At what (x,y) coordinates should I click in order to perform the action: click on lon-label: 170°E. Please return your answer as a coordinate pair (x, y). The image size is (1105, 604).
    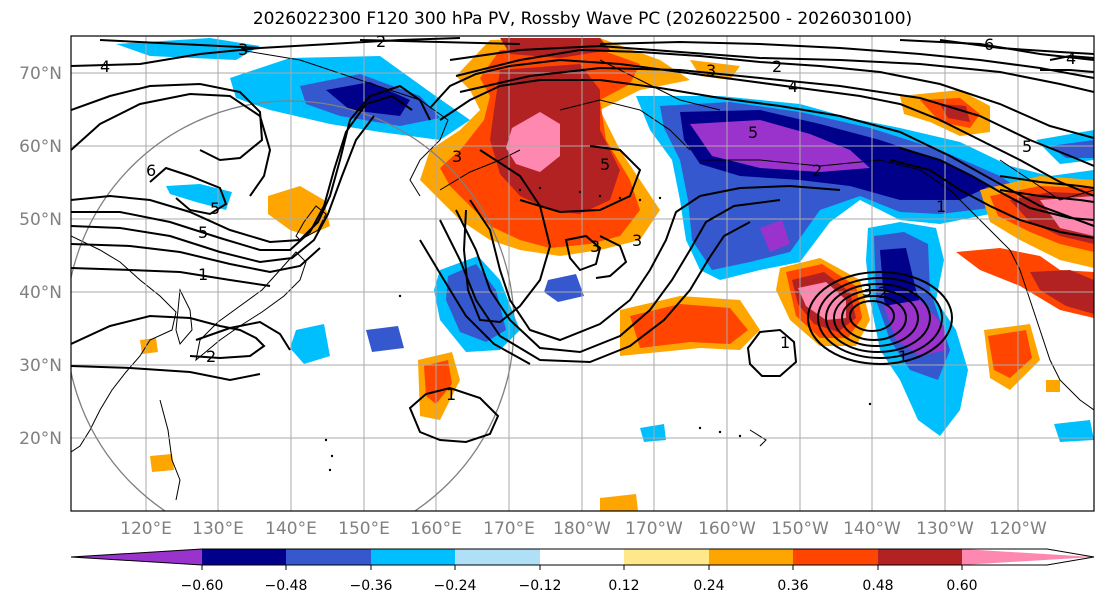
    Looking at the image, I should click on (509, 529).